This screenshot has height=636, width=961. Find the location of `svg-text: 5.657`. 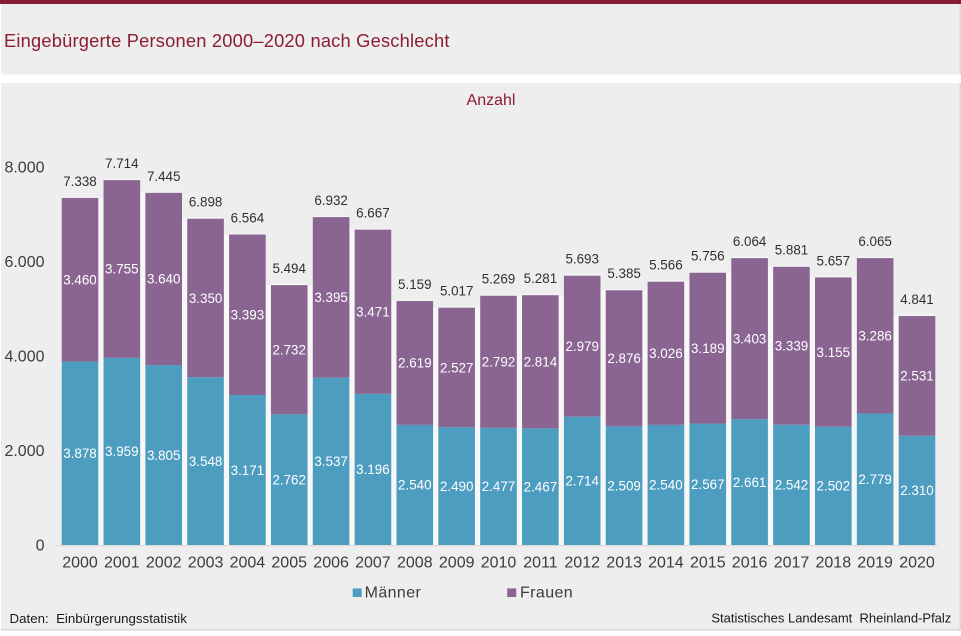

svg-text: 5.657 is located at coordinates (834, 260).